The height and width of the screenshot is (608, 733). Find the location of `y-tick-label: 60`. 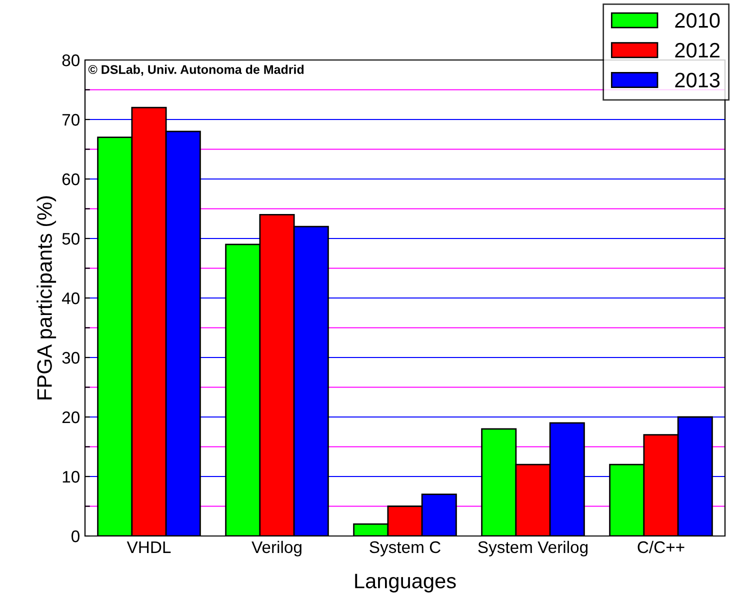

y-tick-label: 60 is located at coordinates (71, 179).